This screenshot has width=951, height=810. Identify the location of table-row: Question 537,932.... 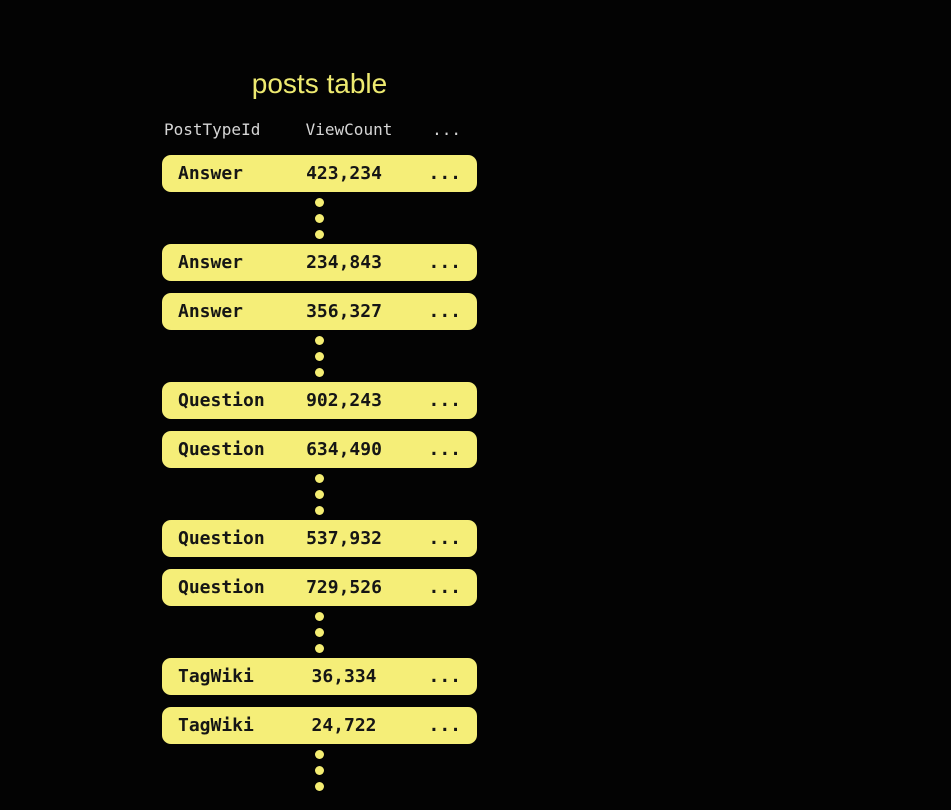
(319, 538).